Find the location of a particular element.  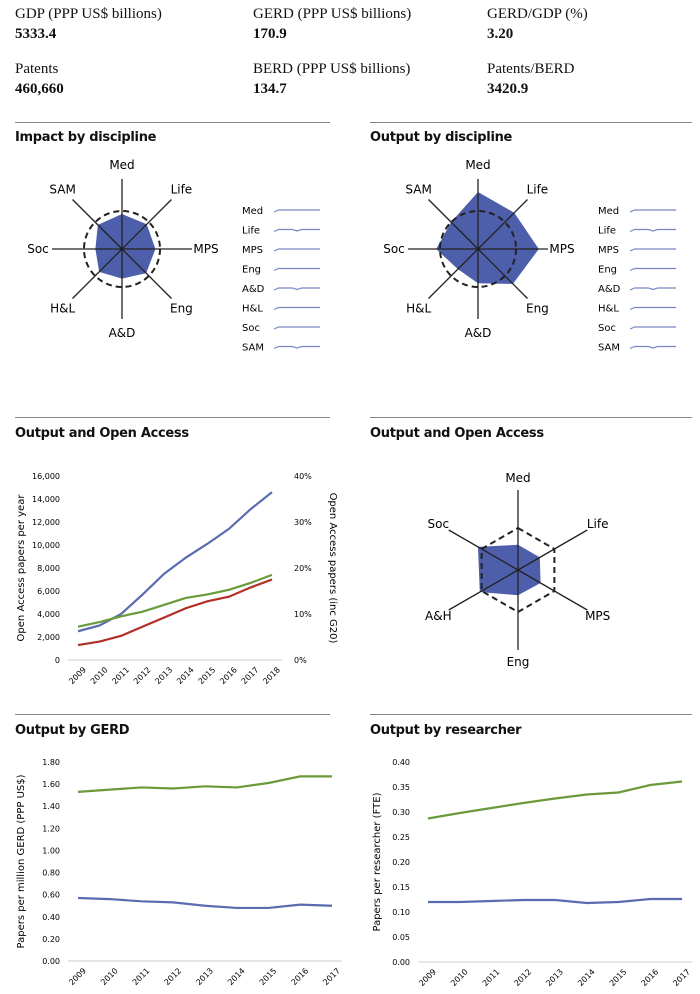

sparkline-label: SAM is located at coordinates (609, 348).